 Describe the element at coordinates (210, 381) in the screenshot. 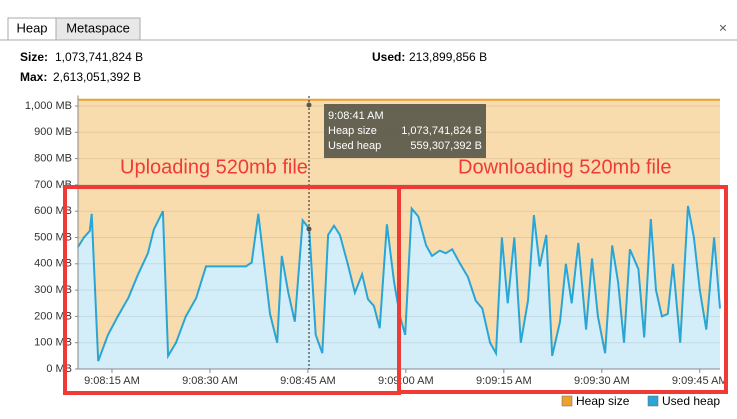

I see `x-tick-label: 9:08:30 AM` at that location.